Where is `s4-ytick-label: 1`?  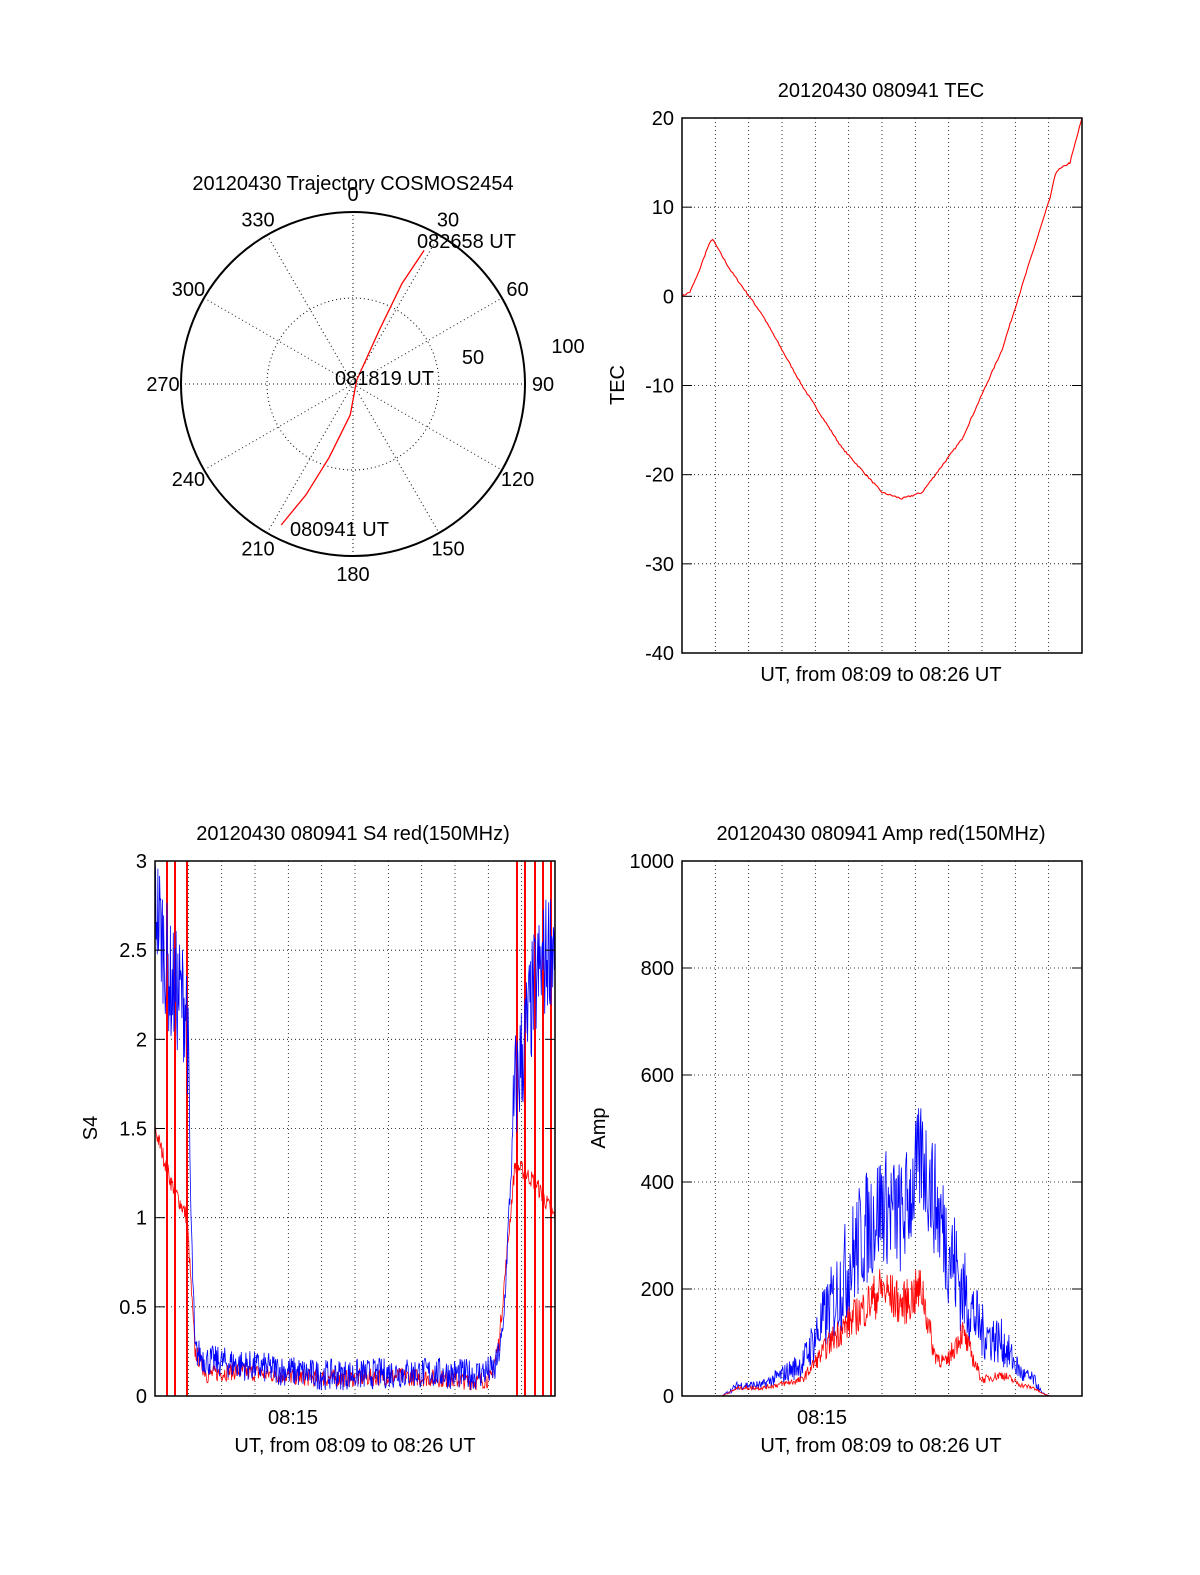
s4-ytick-label: 1 is located at coordinates (141, 1219).